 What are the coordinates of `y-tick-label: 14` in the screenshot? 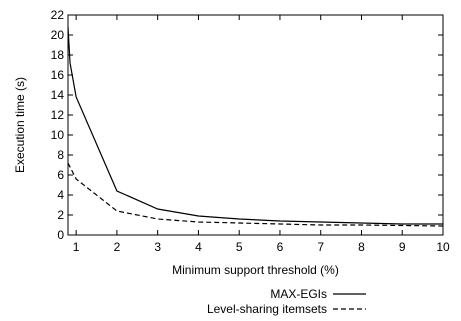 It's located at (58, 95).